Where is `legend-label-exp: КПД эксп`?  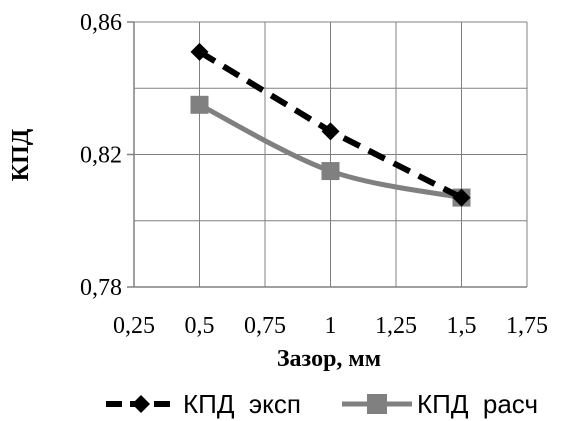 legend-label-exp: КПД эксп is located at coordinates (242, 404).